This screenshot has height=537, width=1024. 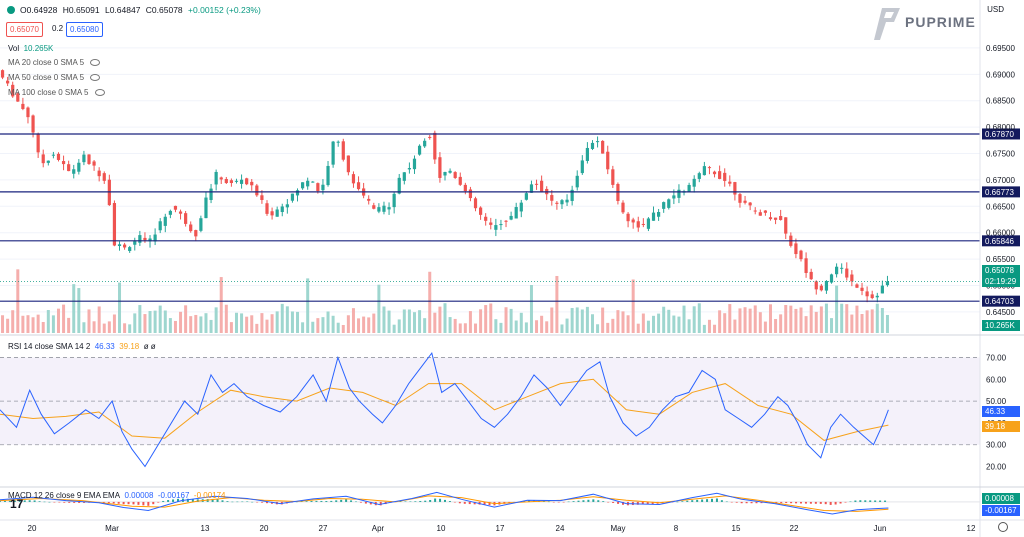 What do you see at coordinates (58, 28) in the screenshot?
I see `spread-value: 0.2` at bounding box center [58, 28].